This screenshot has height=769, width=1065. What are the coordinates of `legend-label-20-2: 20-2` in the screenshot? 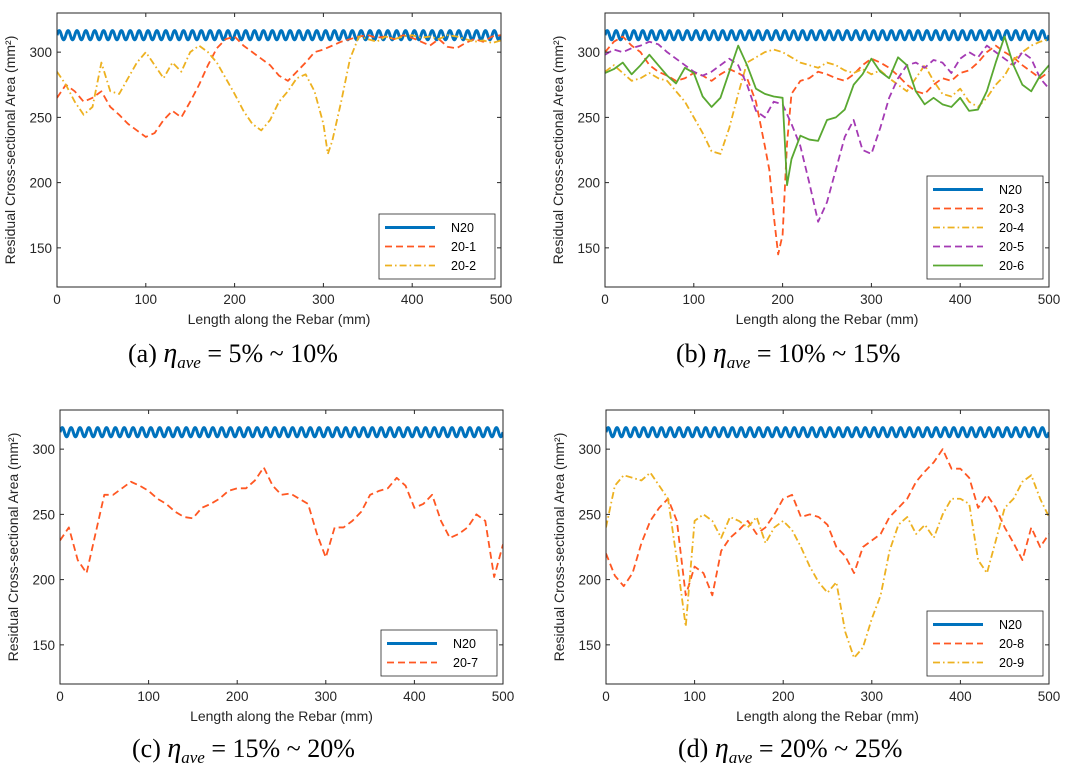 It's located at (463, 266).